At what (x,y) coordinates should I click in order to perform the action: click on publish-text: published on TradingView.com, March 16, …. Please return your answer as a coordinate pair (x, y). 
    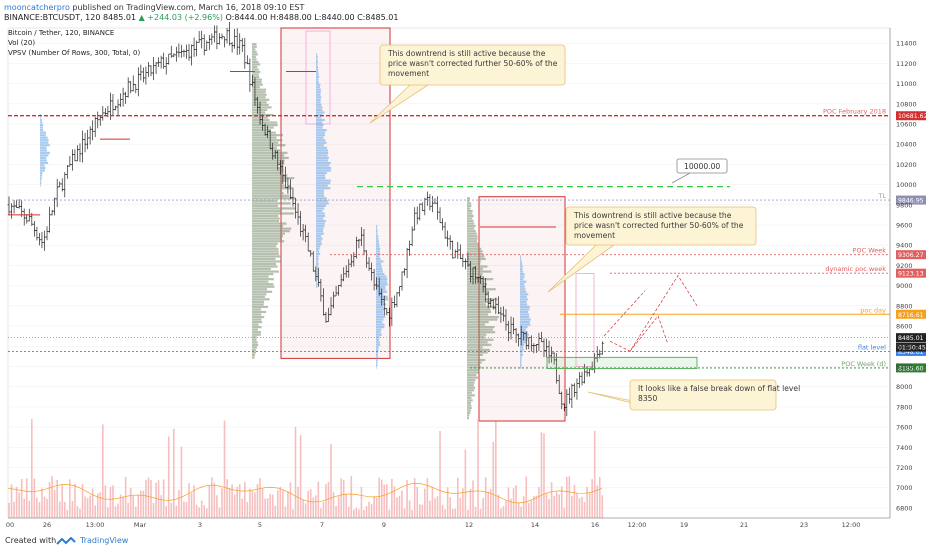
    Looking at the image, I should click on (188, 7).